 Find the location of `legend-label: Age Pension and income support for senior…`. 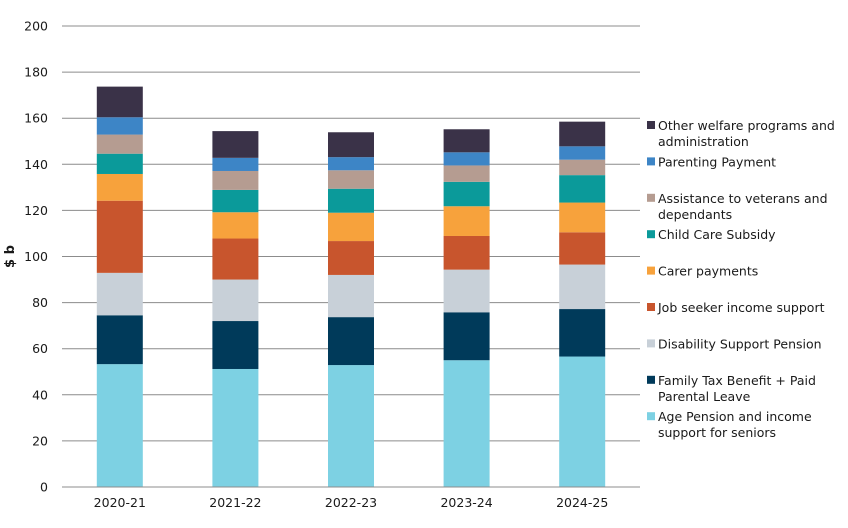

legend-label: Age Pension and income support for senior… is located at coordinates (735, 424).